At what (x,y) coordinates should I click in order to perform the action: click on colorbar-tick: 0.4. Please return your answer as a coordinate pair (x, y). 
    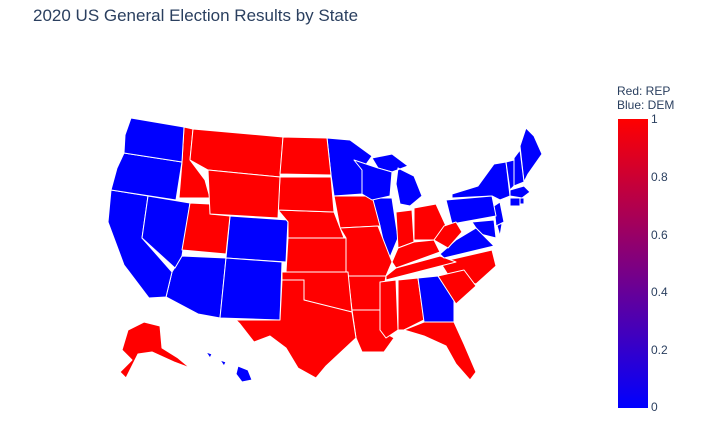
    Looking at the image, I should click on (659, 292).